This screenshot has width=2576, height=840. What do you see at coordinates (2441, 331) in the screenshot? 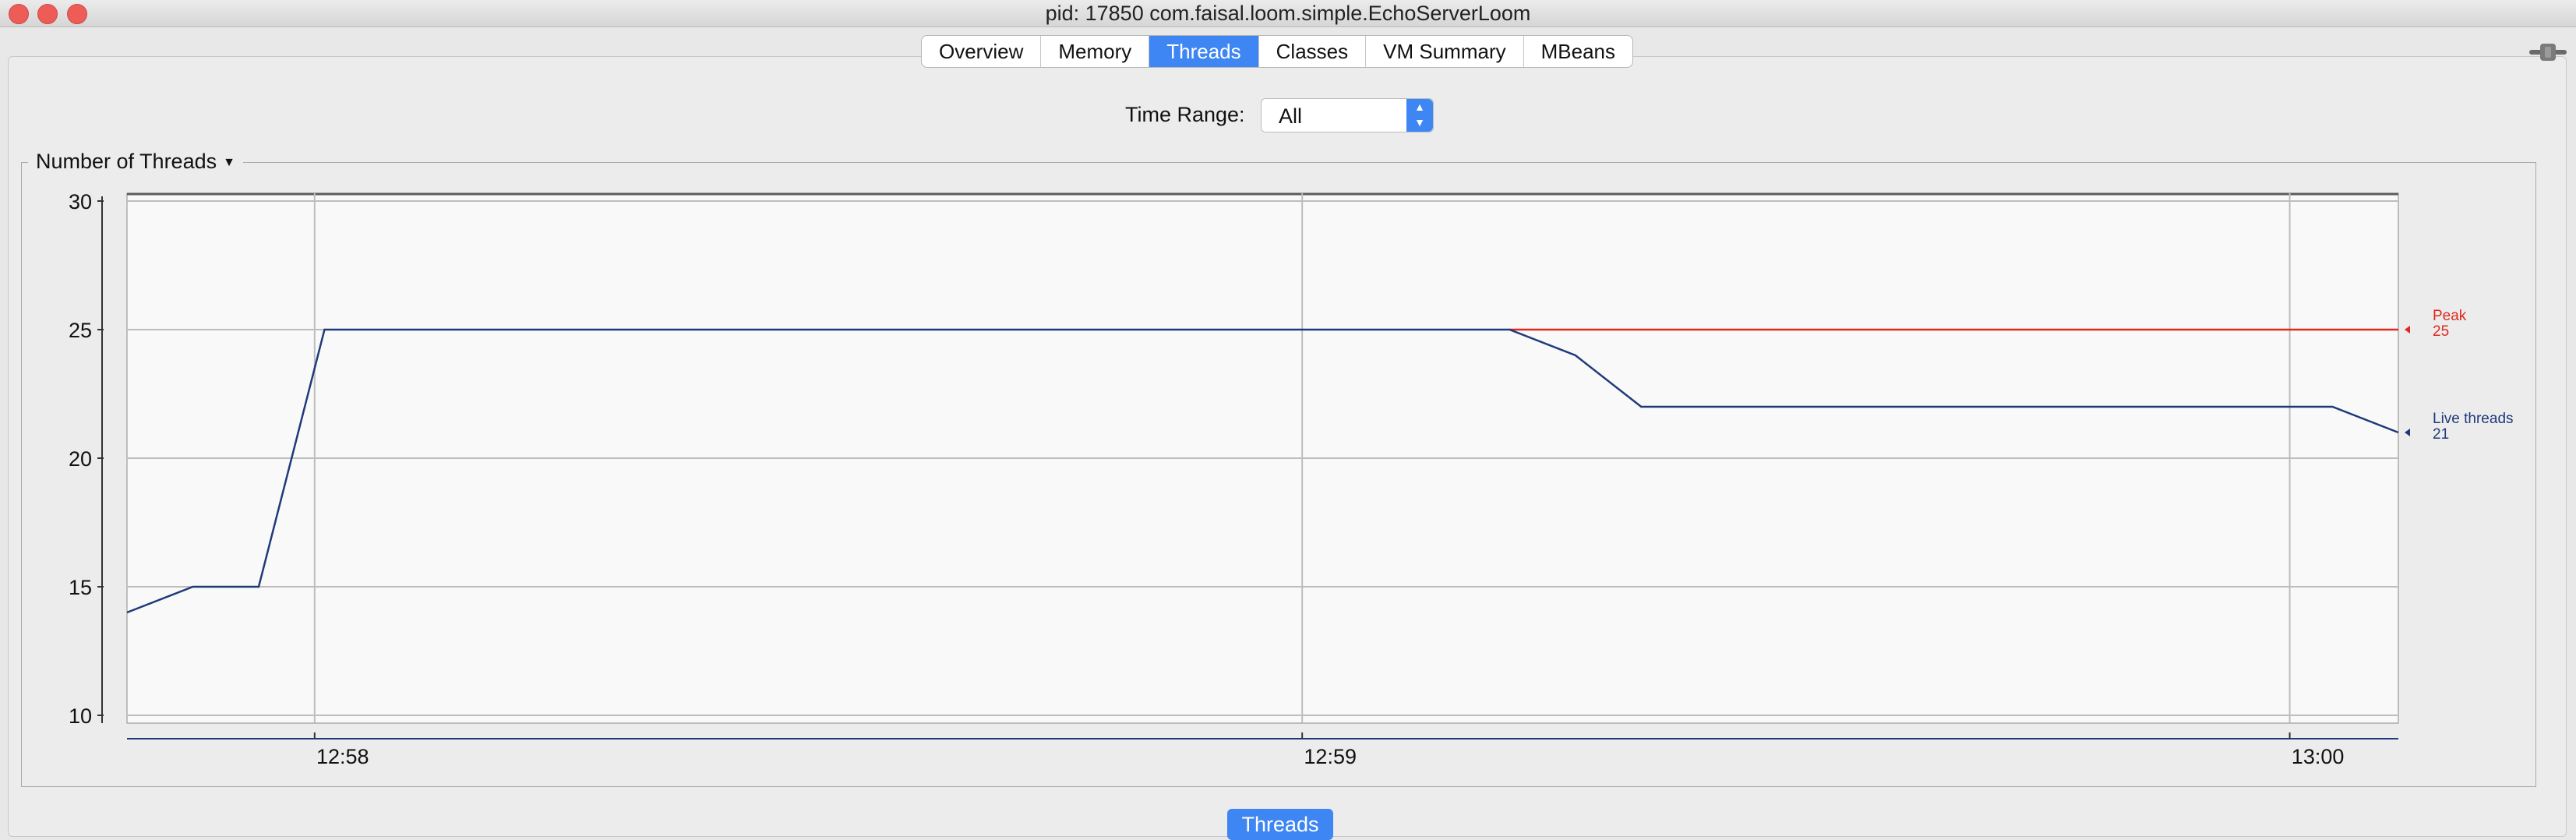
I see `series-value-label: 25` at bounding box center [2441, 331].